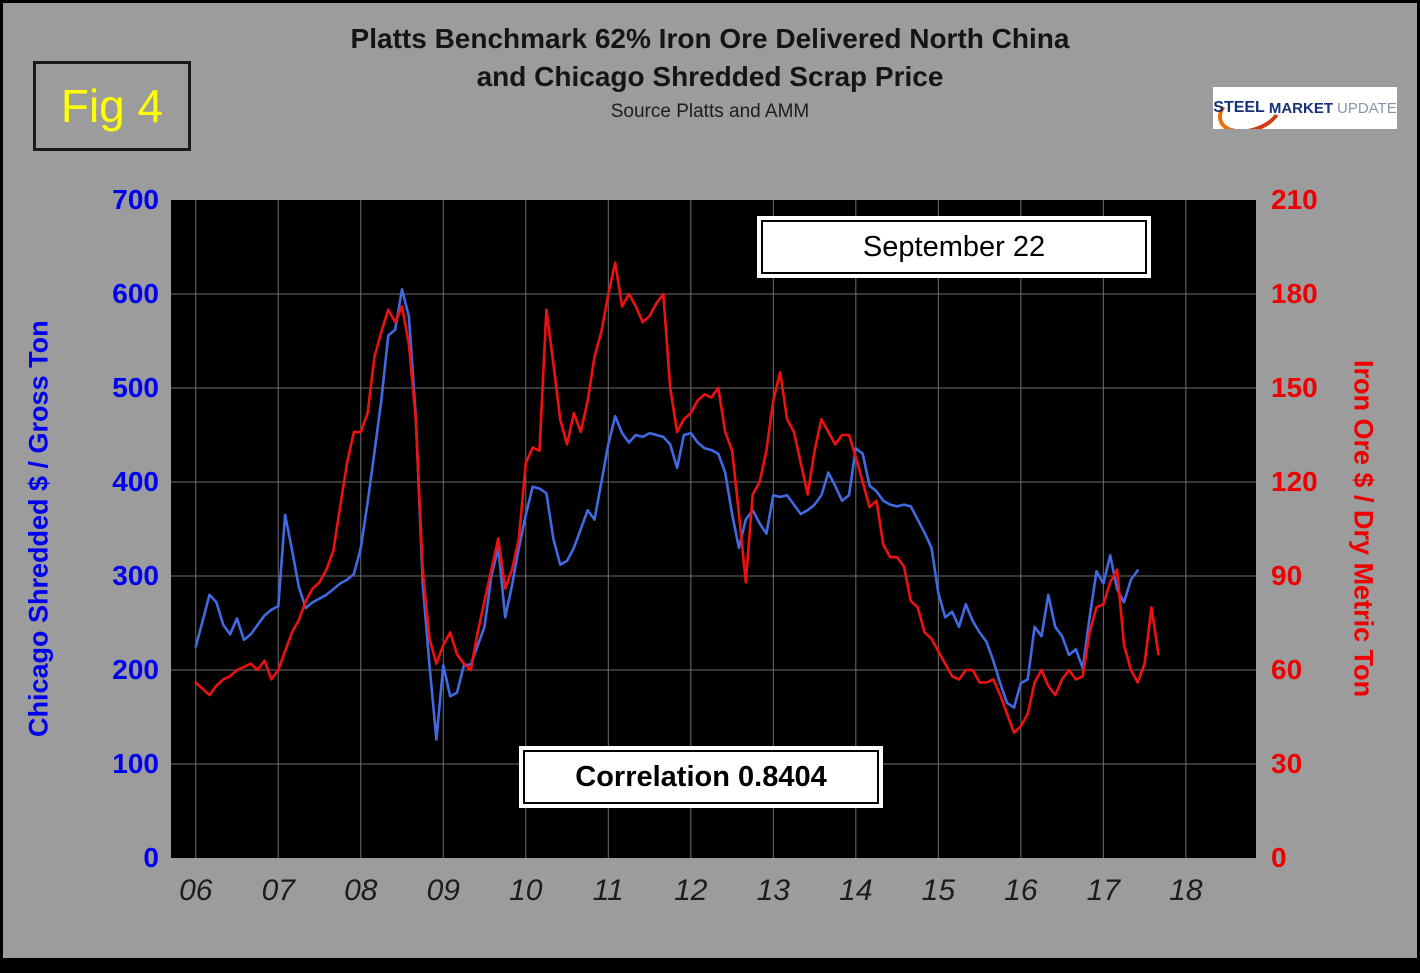 Image resolution: width=1420 pixels, height=973 pixels. Describe the element at coordinates (773, 890) in the screenshot. I see `x-axis-tick-label: 13` at that location.